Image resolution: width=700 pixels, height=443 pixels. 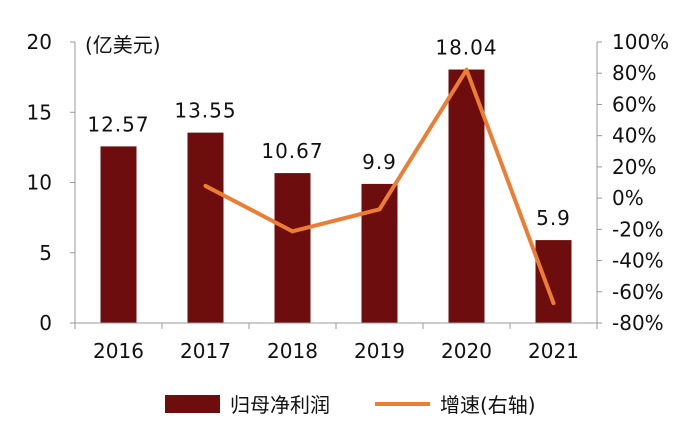 I want to click on bar-data-label: 18.04, so click(x=466, y=48).